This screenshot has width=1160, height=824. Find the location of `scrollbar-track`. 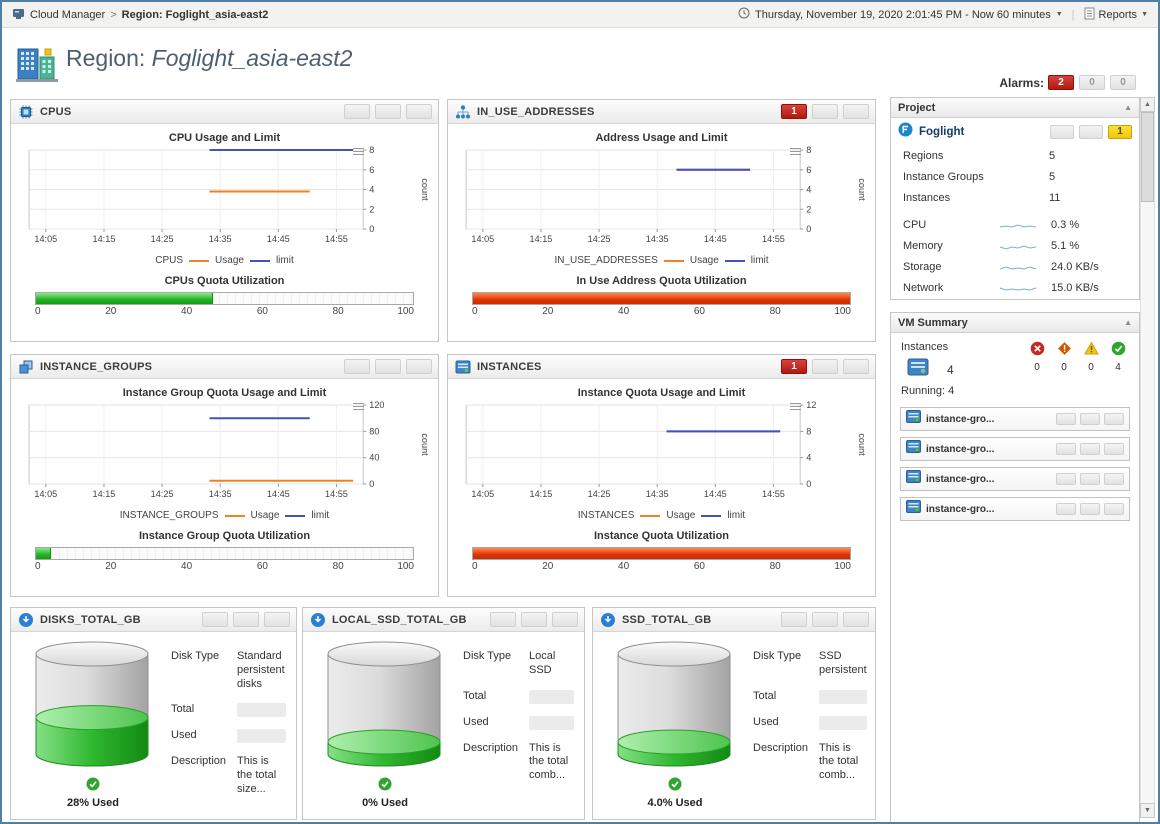

scrollbar-track is located at coordinates (1147, 457).